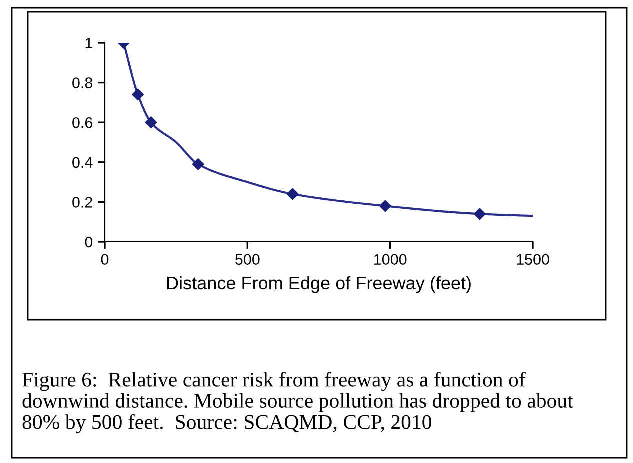 The width and height of the screenshot is (633, 463). I want to click on y-tick-label: 1, so click(89, 43).